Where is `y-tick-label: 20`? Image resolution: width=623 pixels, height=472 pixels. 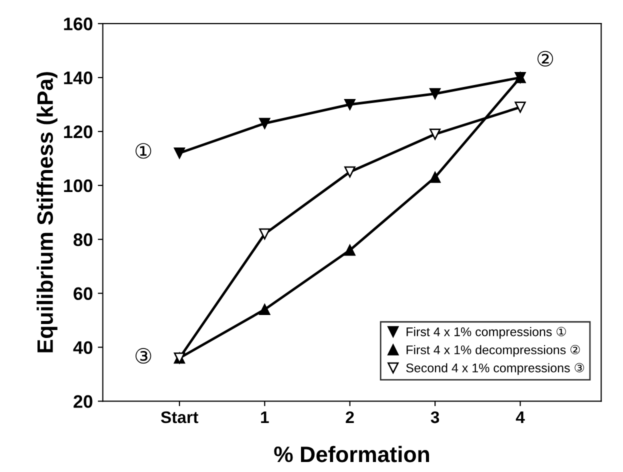 y-tick-label: 20 is located at coordinates (83, 401).